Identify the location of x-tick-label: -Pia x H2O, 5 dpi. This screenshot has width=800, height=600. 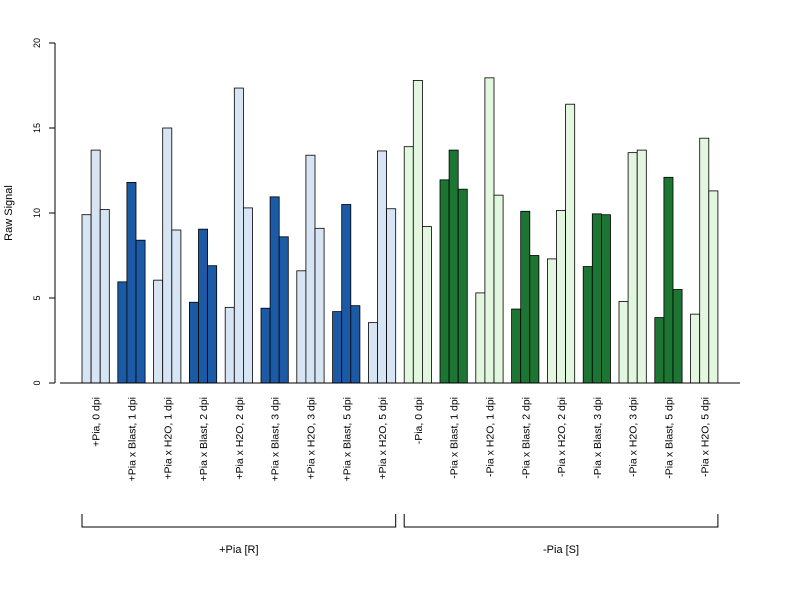
(705, 437).